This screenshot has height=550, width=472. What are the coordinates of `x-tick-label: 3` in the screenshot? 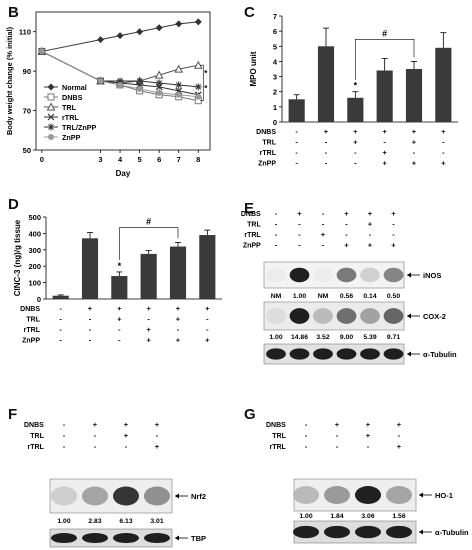 It's located at (100, 159).